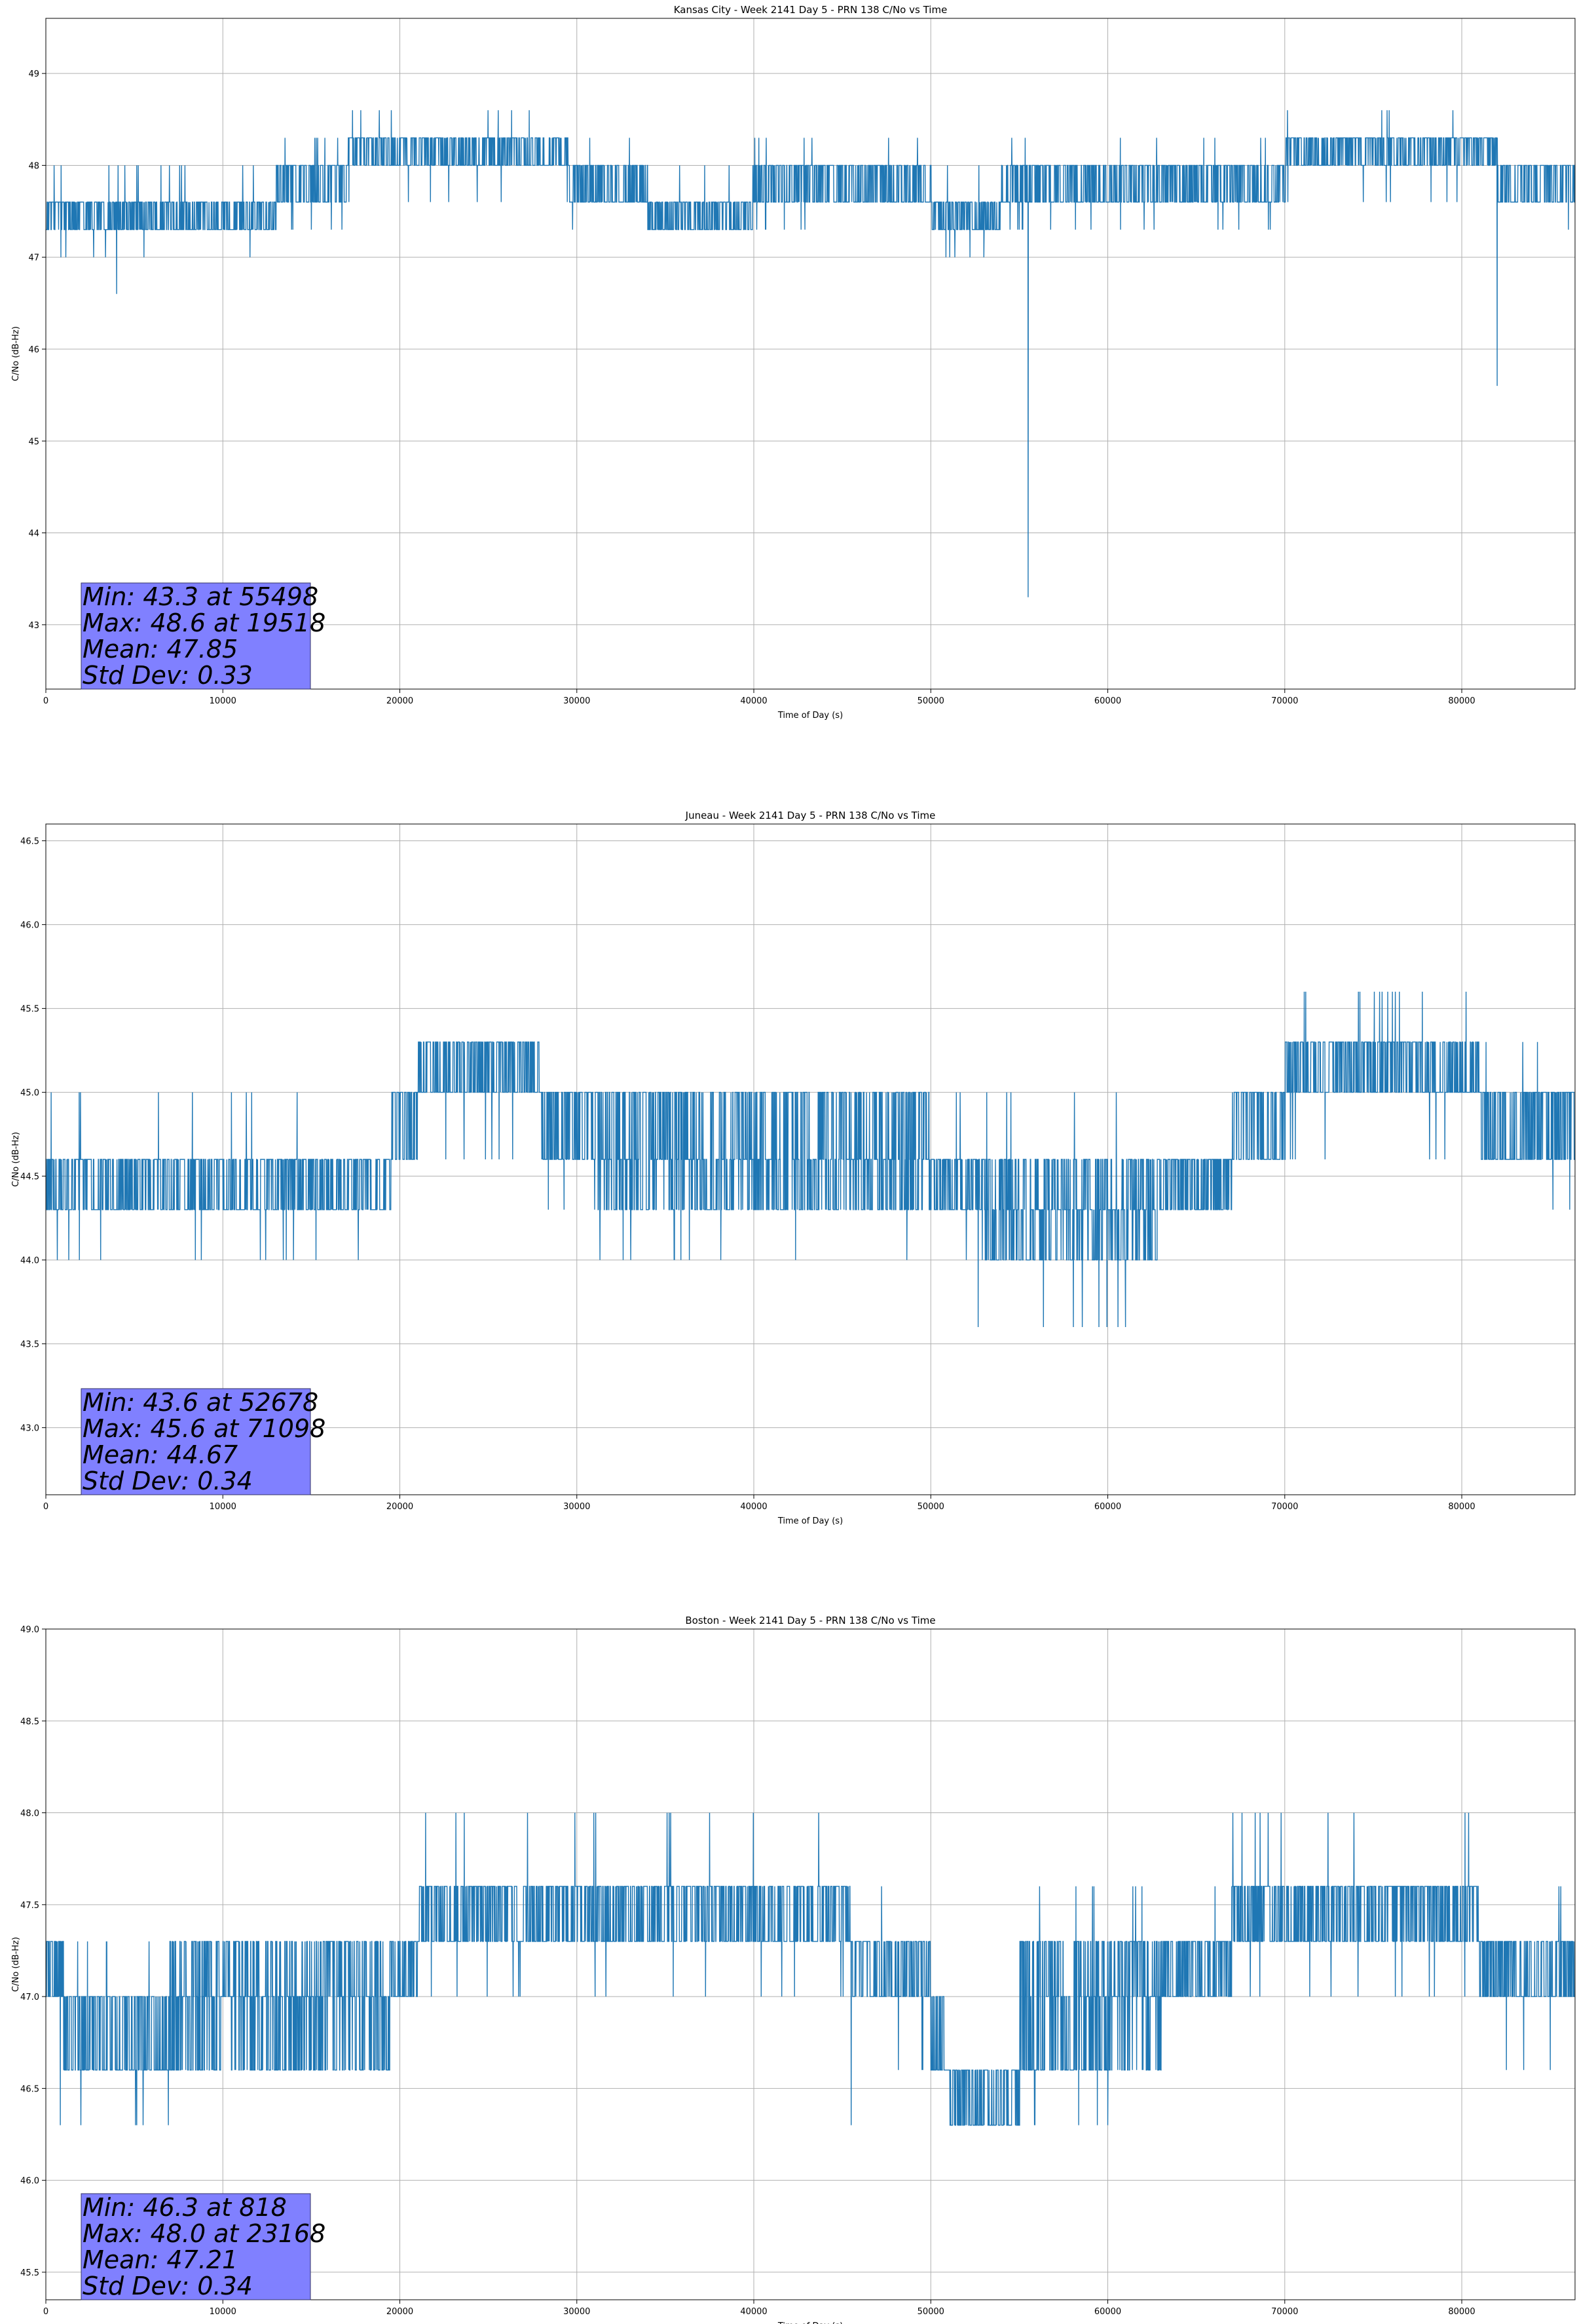  Describe the element at coordinates (29, 1722) in the screenshot. I see `y-tick-label: 48.5` at that location.